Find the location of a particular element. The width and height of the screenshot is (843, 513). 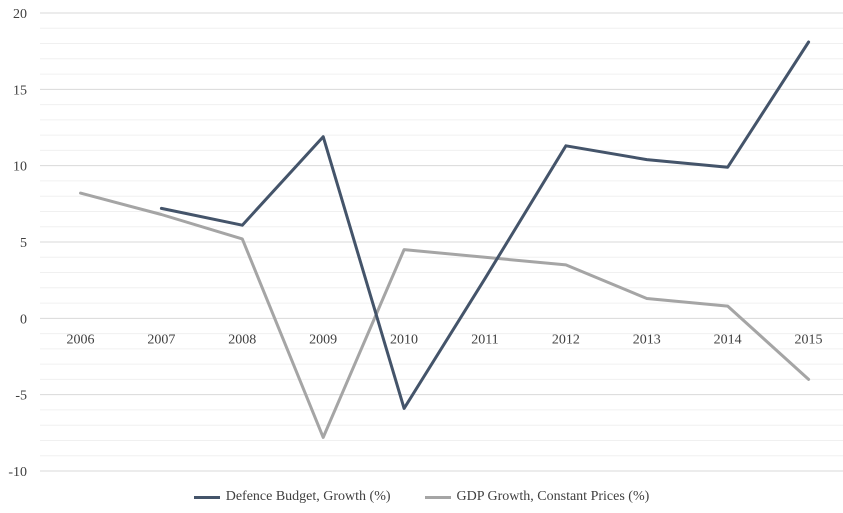

y-axis: -10 -5 0 5 10 15 20 is located at coordinates (17, 243).